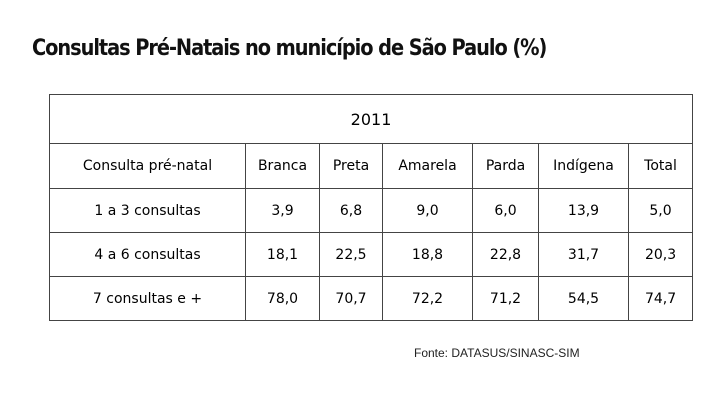  Describe the element at coordinates (427, 298) in the screenshot. I see `table-cell: 72,2` at that location.